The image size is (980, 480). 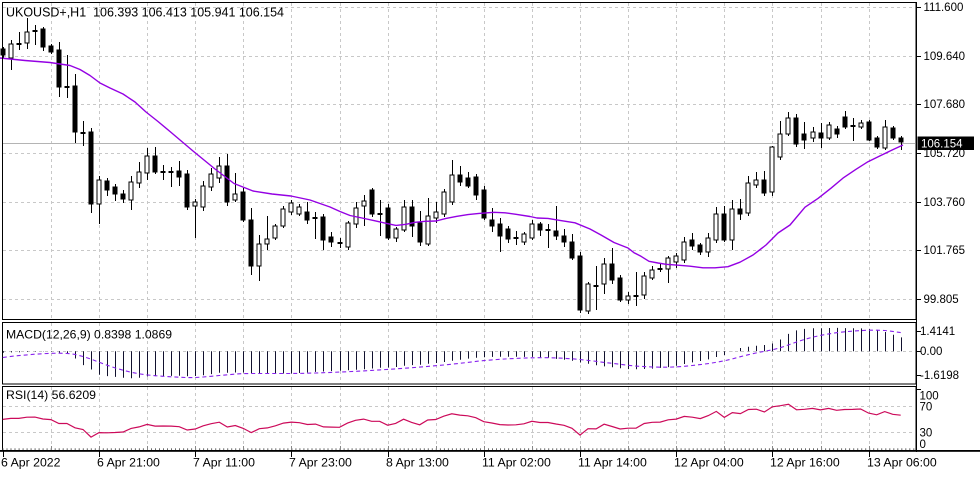 What do you see at coordinates (516, 463) in the screenshot?
I see `svg-text: 11 Apr 02:00` at bounding box center [516, 463].